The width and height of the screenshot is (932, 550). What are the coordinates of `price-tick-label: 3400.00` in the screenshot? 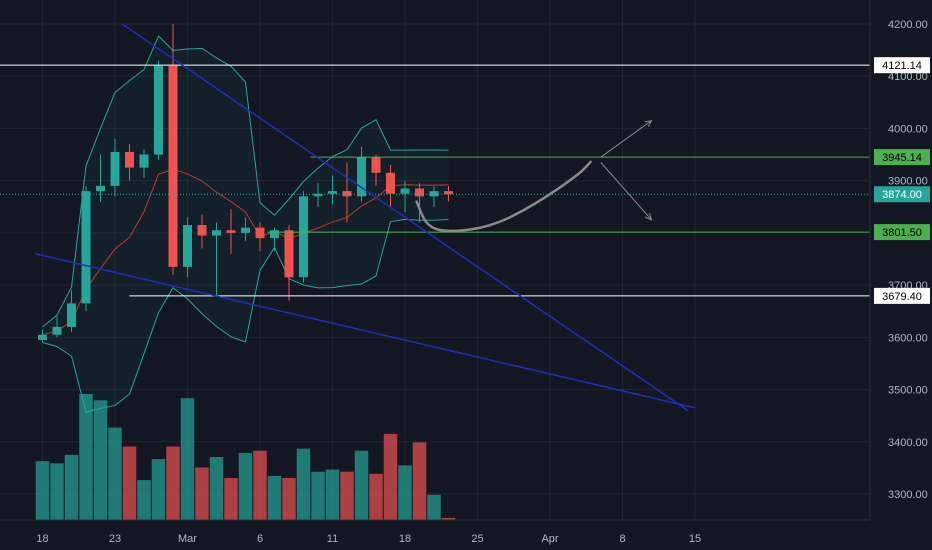 It's located at (908, 443).